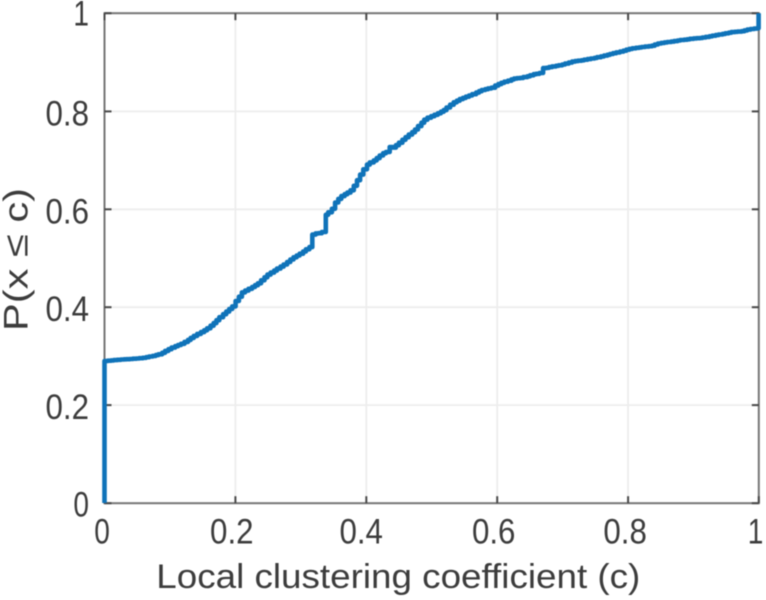  I want to click on svg-text: P(x ≤ c), so click(18, 259).